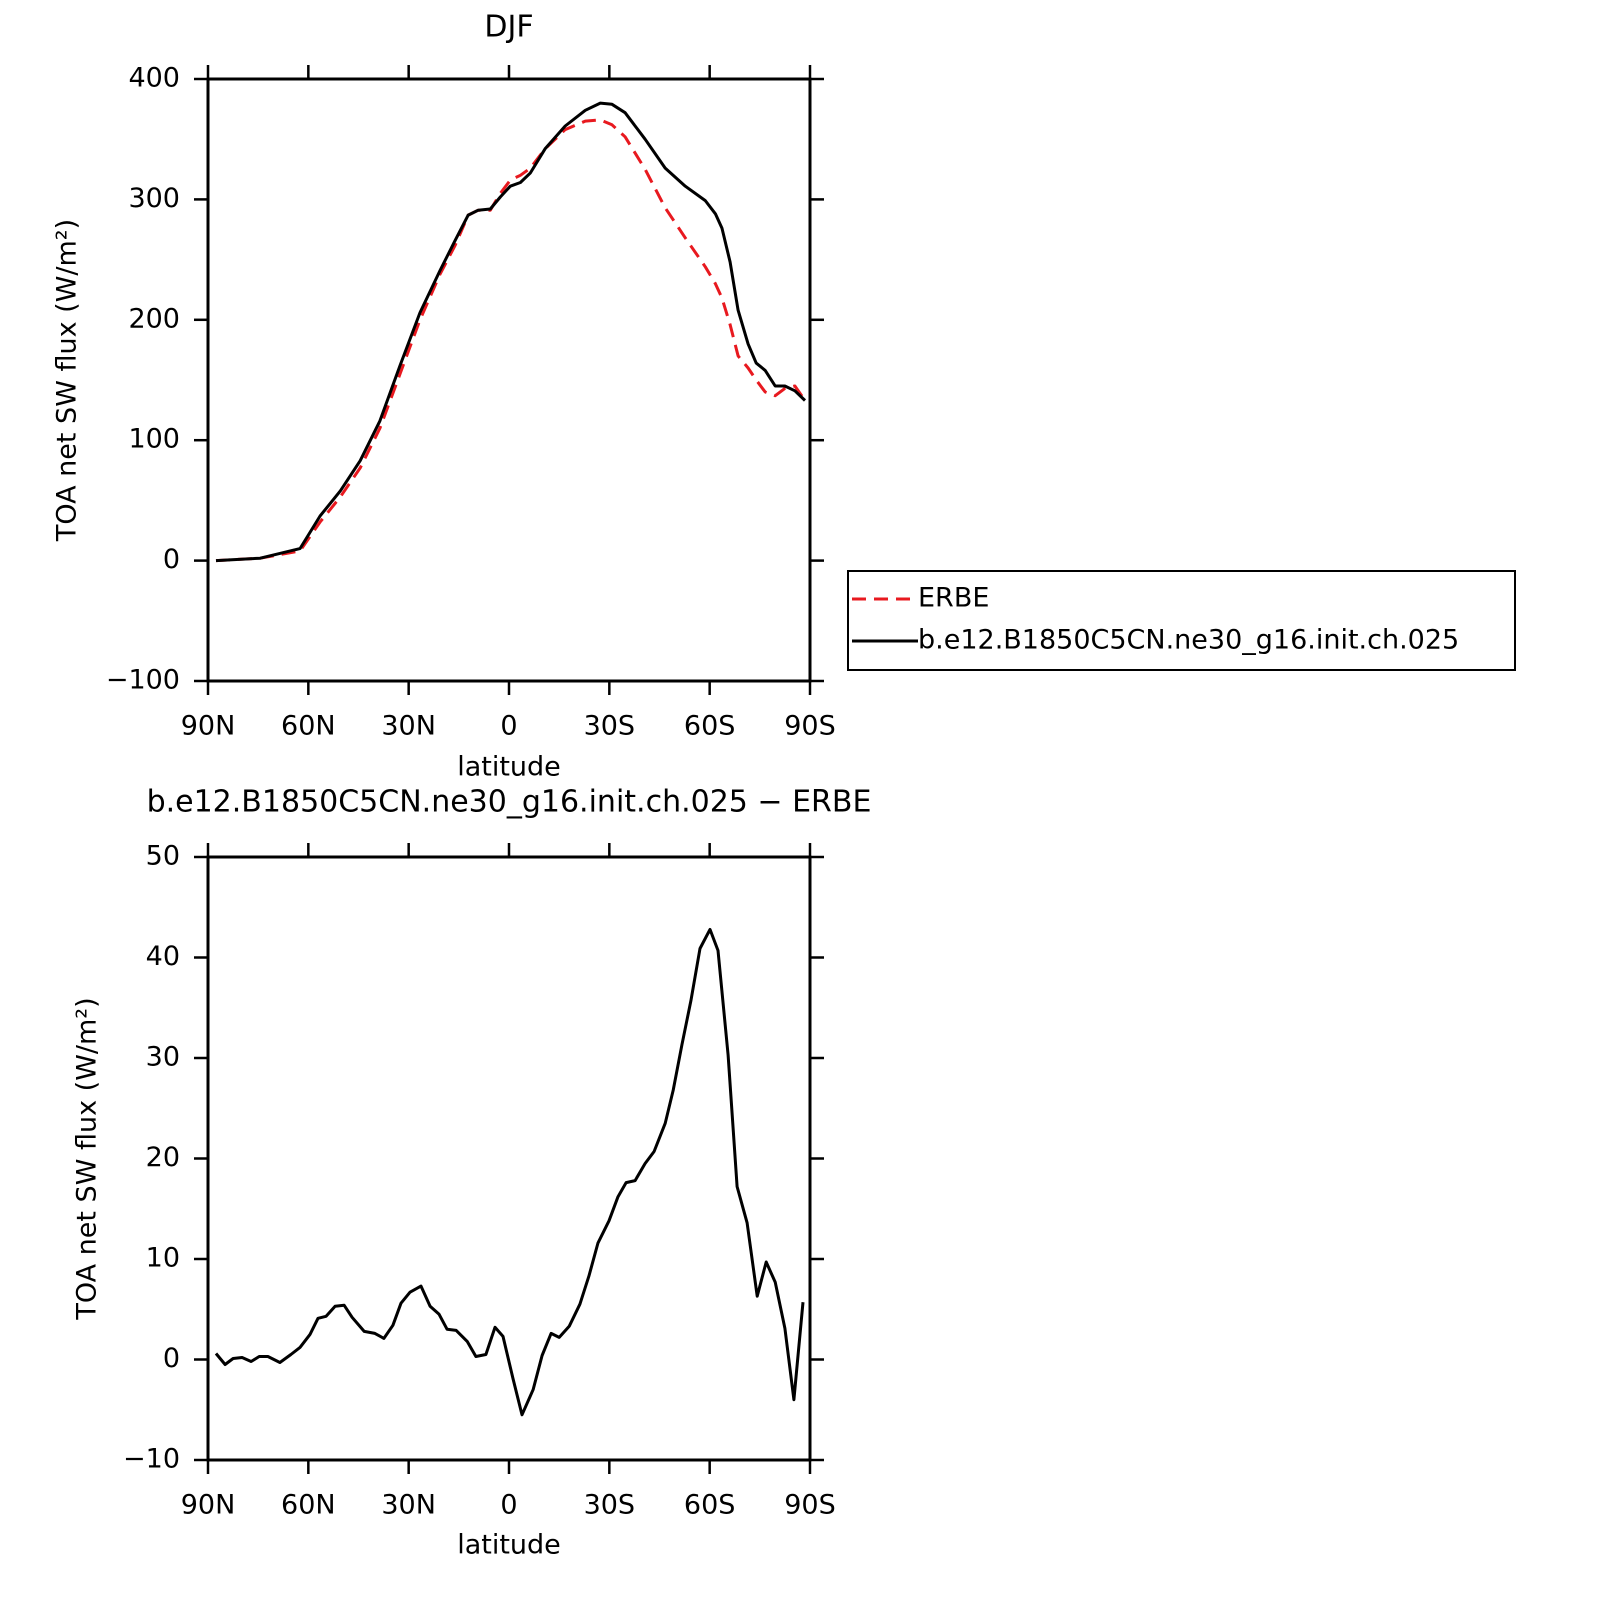 This screenshot has height=1608, width=1608. Describe the element at coordinates (508, 27) in the screenshot. I see `chart-title: DJF` at that location.